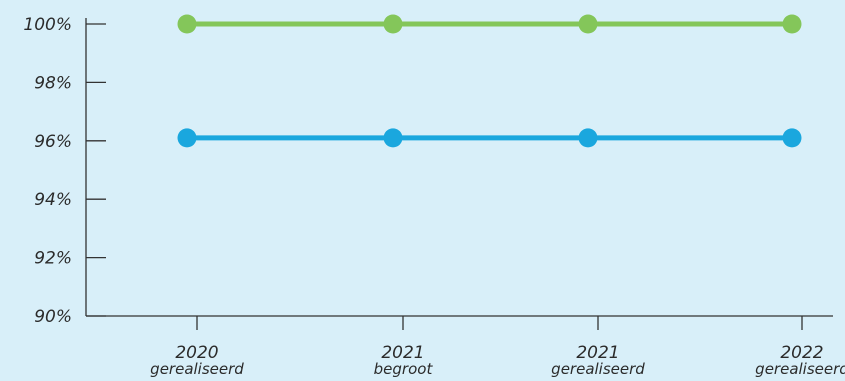 The width and height of the screenshot is (845, 381). Describe the element at coordinates (404, 369) in the screenshot. I see `x-category-kind: begroot` at that location.